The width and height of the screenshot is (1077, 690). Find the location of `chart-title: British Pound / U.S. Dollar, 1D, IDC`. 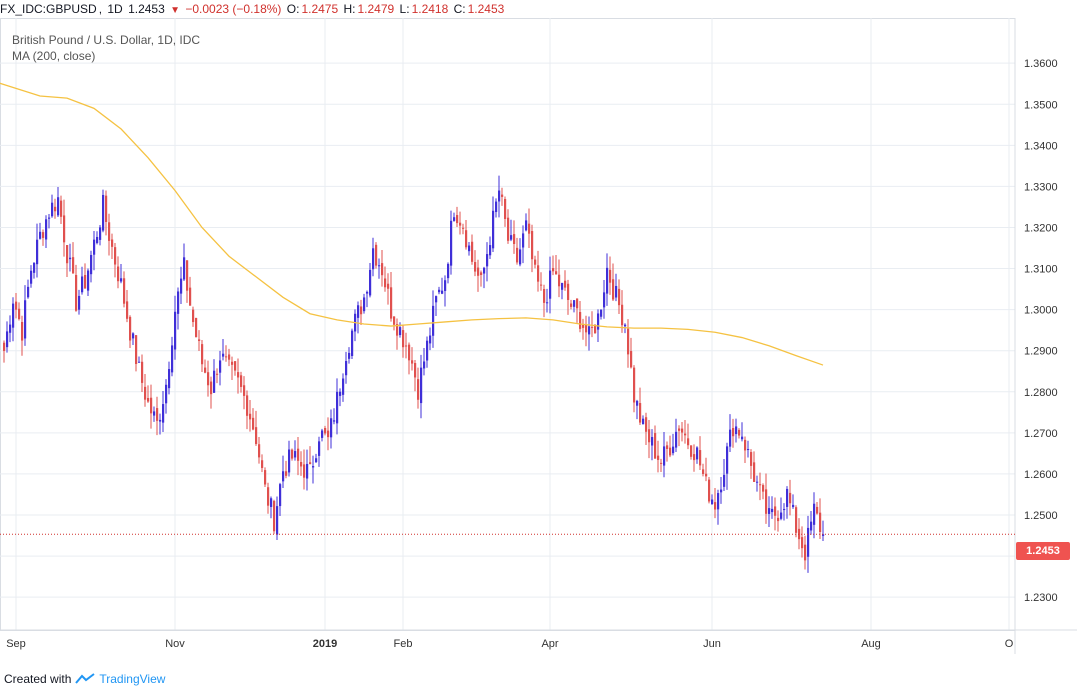

chart-title: British Pound / U.S. Dollar, 1D, IDC is located at coordinates (106, 40).